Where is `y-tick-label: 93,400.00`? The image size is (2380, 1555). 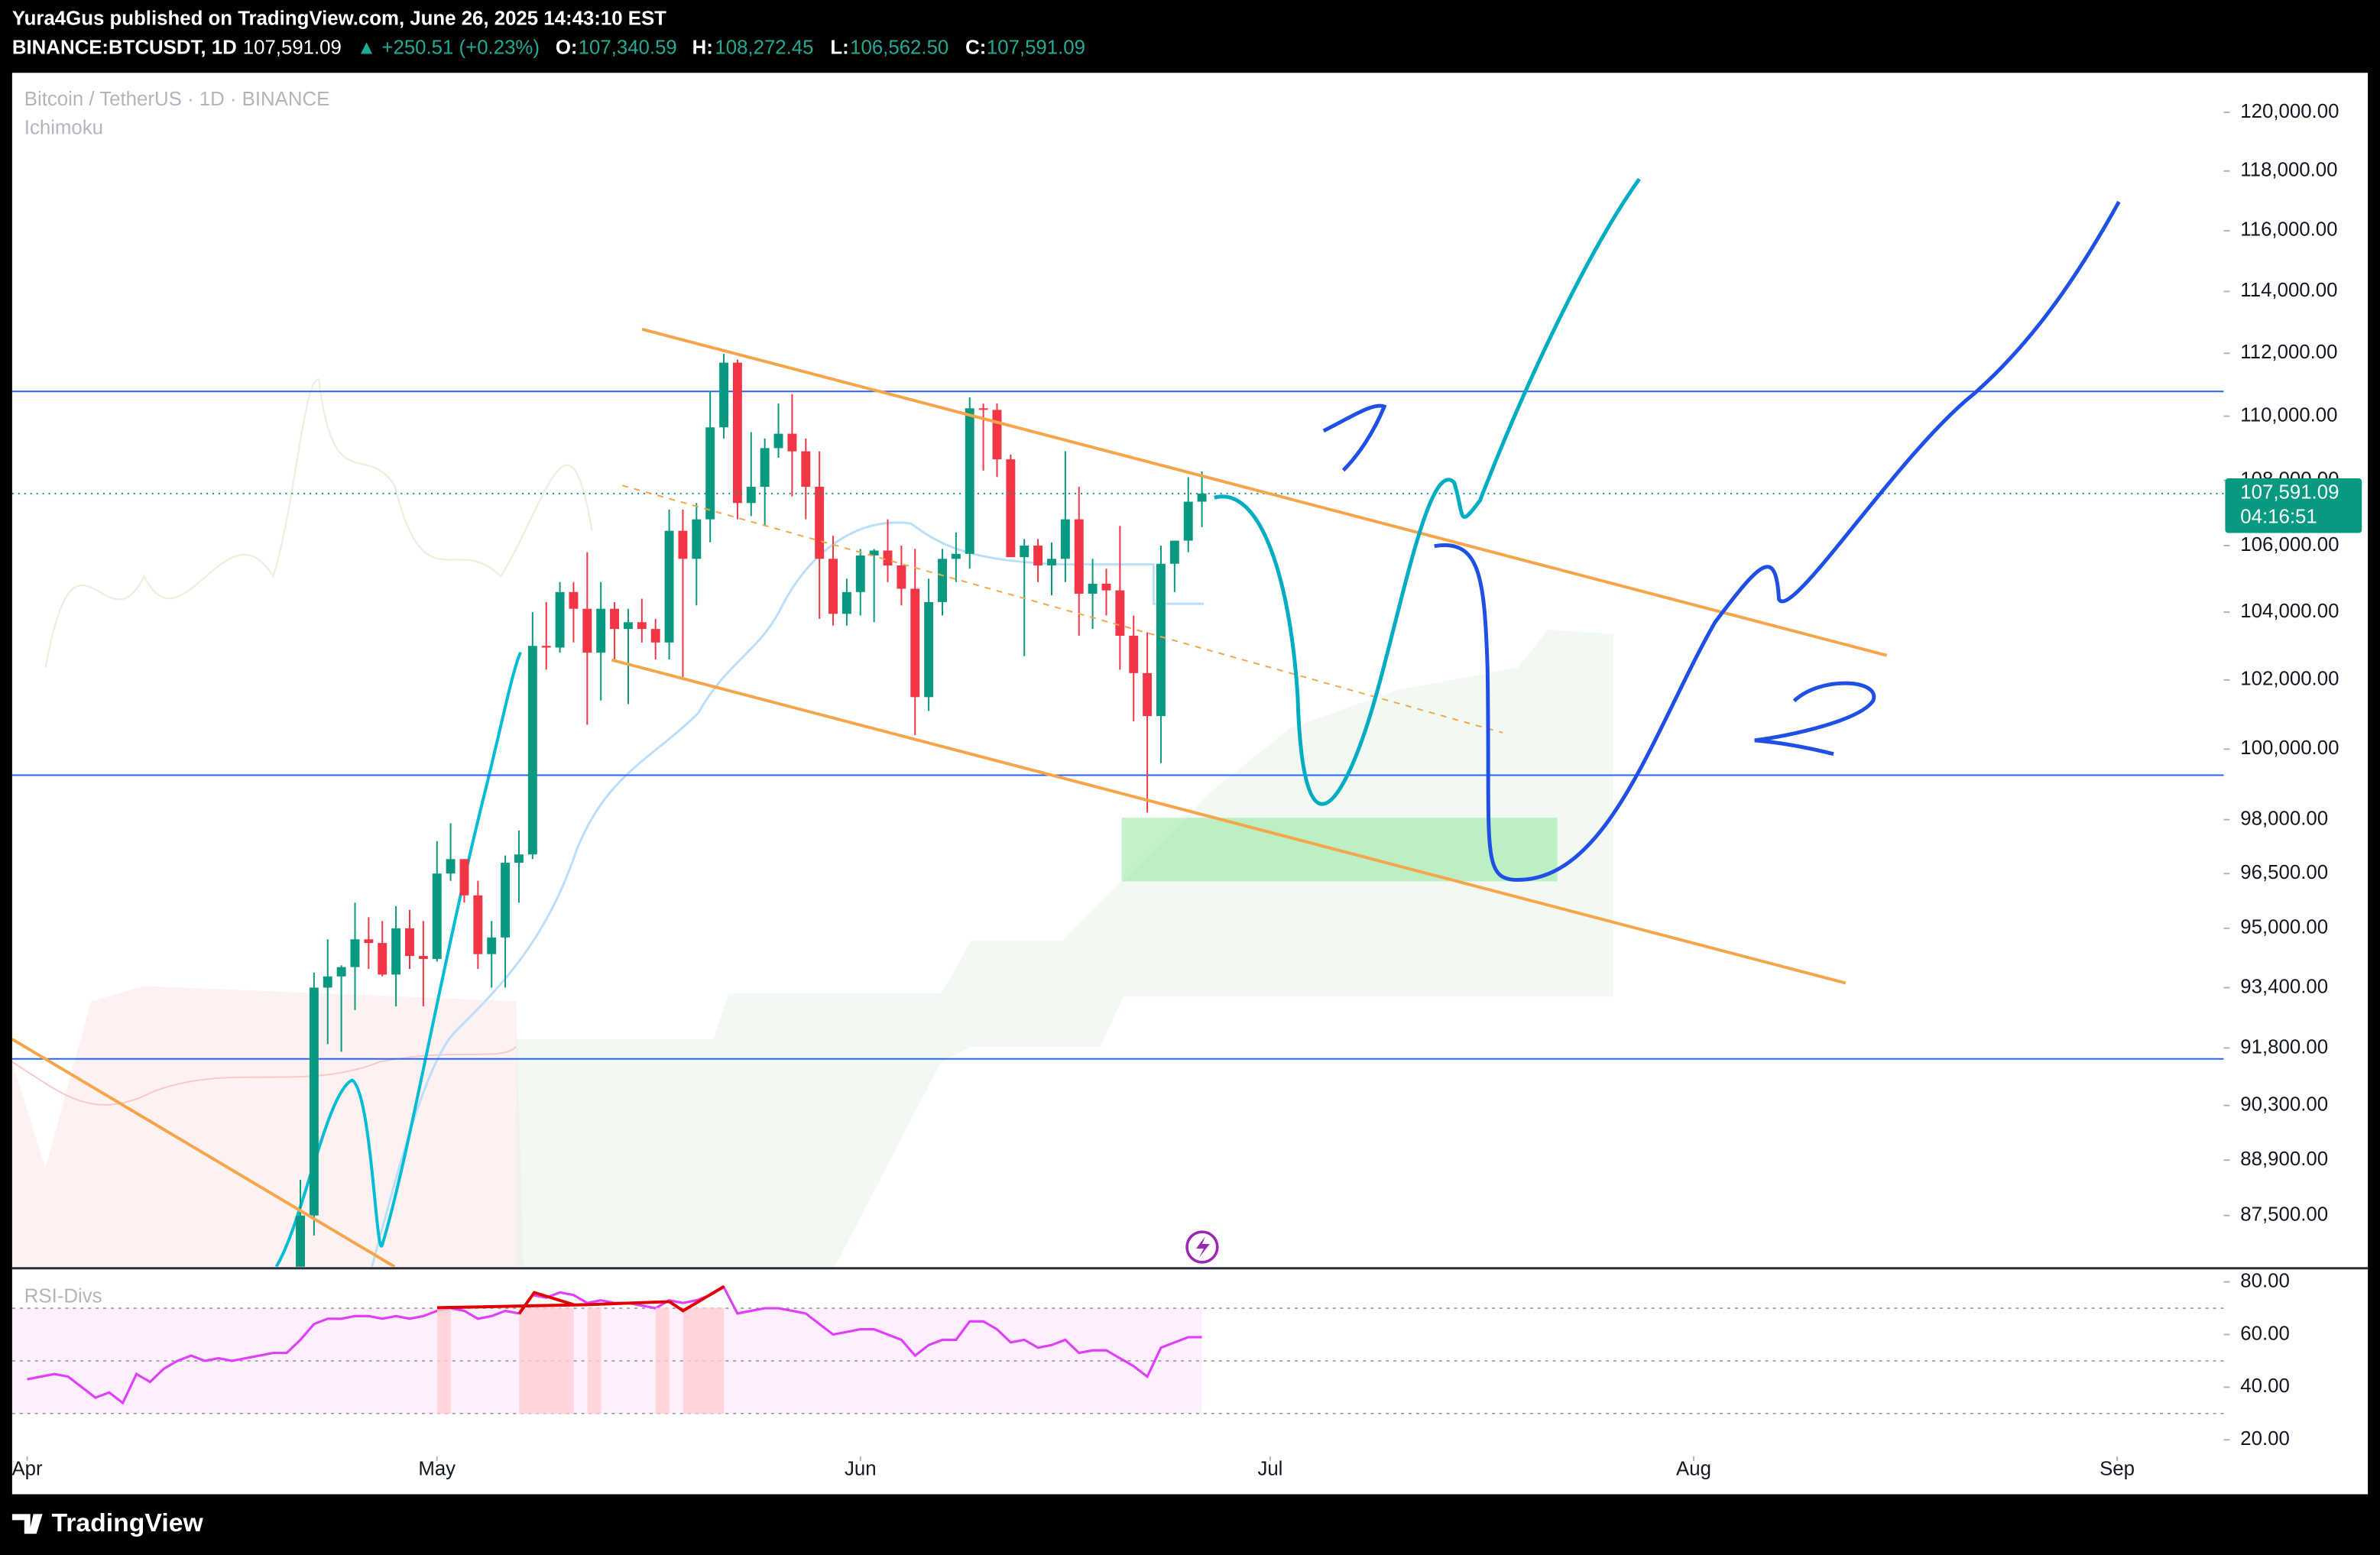
y-tick-label: 93,400.00 is located at coordinates (2284, 987).